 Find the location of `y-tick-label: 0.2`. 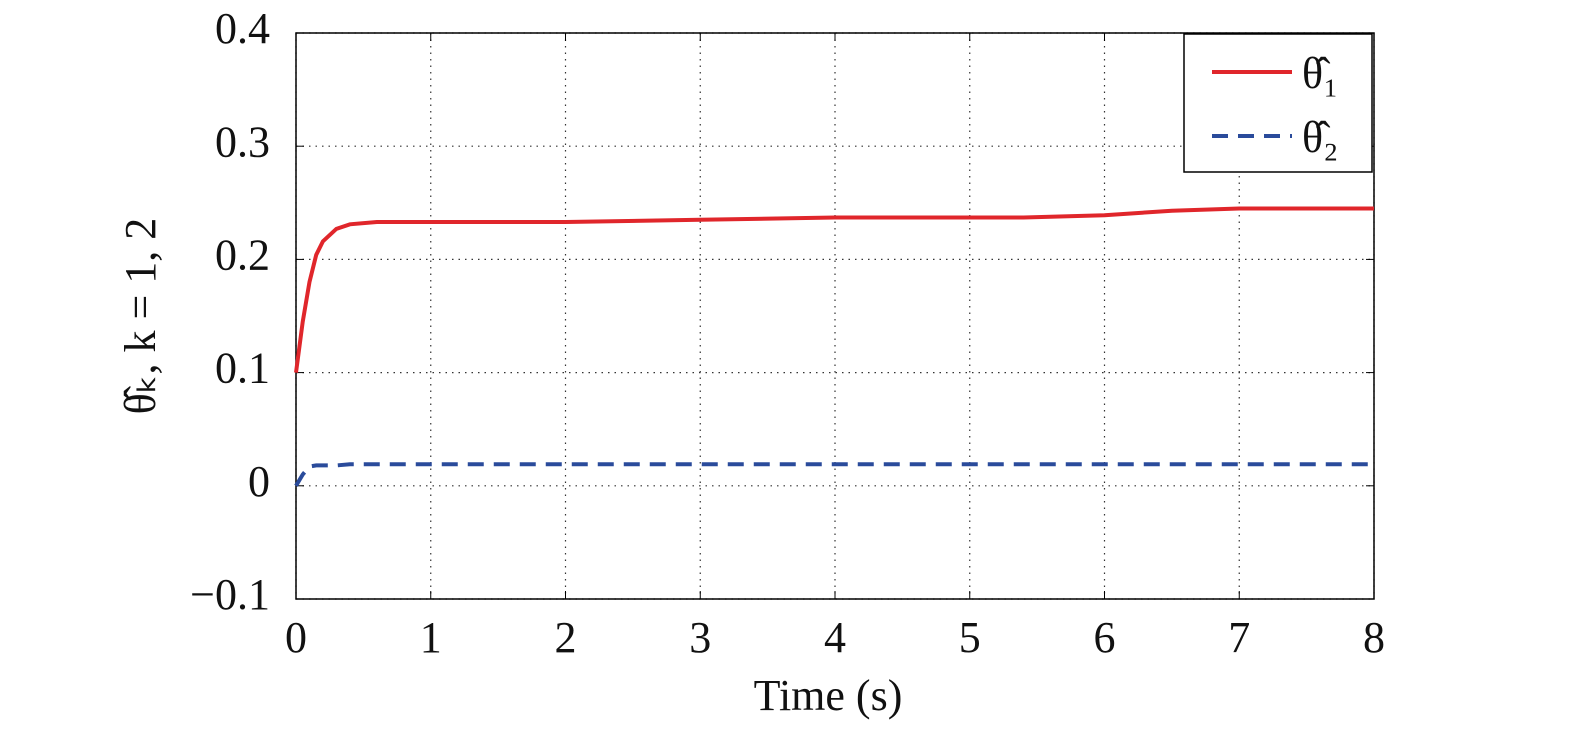

y-tick-label: 0.2 is located at coordinates (242, 254).